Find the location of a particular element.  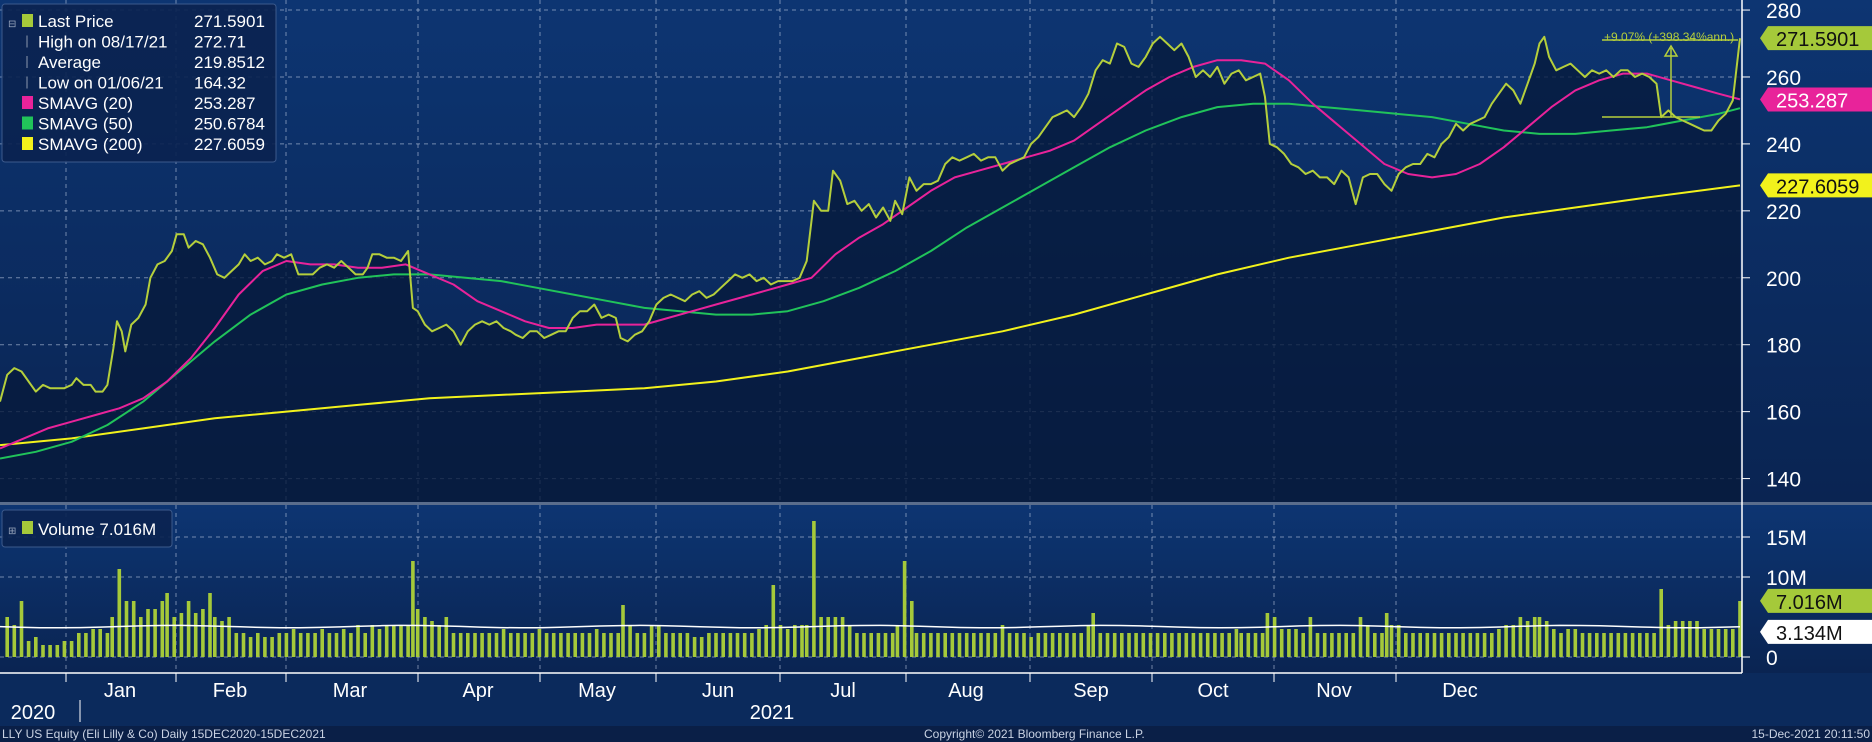

legend-value: 253.287 is located at coordinates (224, 103).